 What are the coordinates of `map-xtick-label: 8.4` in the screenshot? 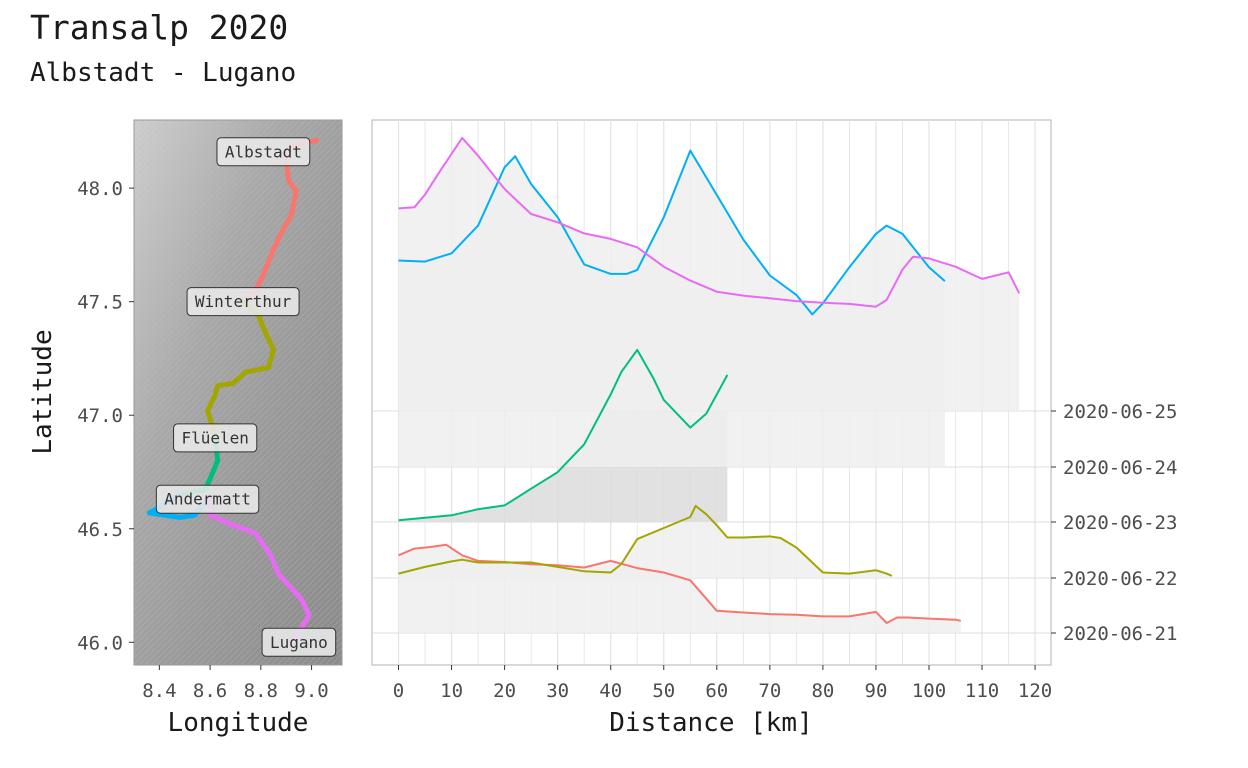 It's located at (159, 691).